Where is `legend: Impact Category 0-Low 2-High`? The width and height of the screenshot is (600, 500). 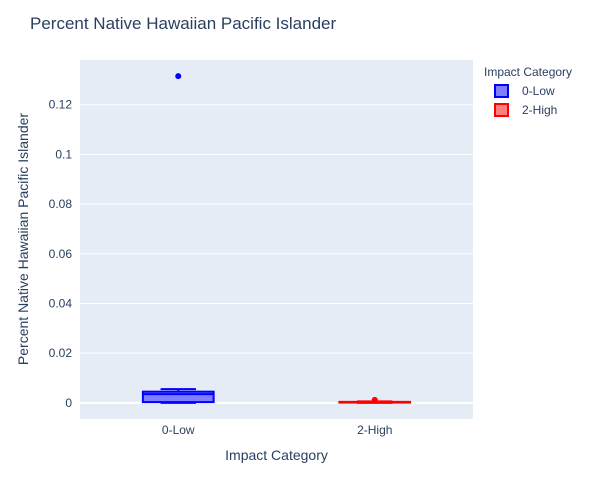 legend: Impact Category 0-Low 2-High is located at coordinates (528, 91).